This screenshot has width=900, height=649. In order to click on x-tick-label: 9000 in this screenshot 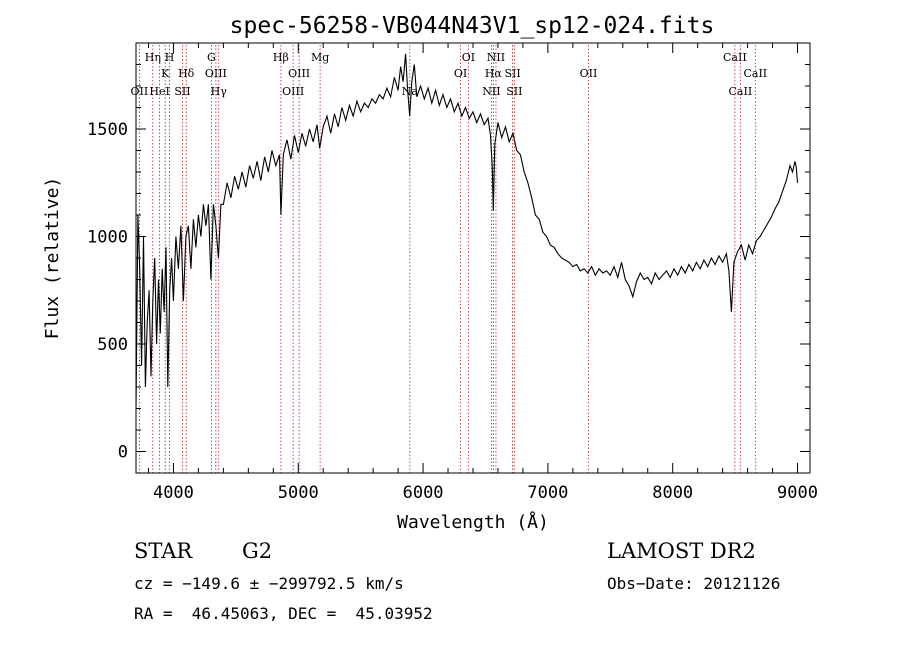, I will do `click(797, 493)`.